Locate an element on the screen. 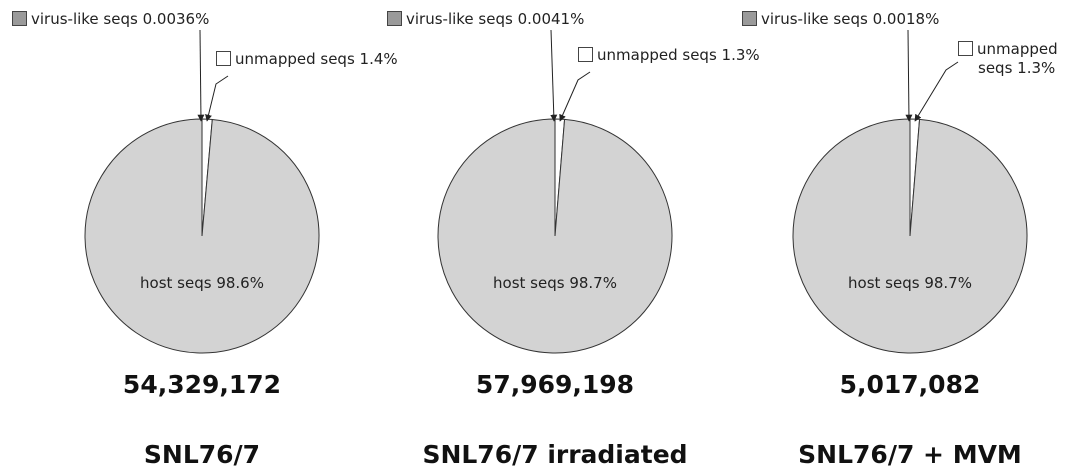  slice-value: 98.6% is located at coordinates (240, 283).